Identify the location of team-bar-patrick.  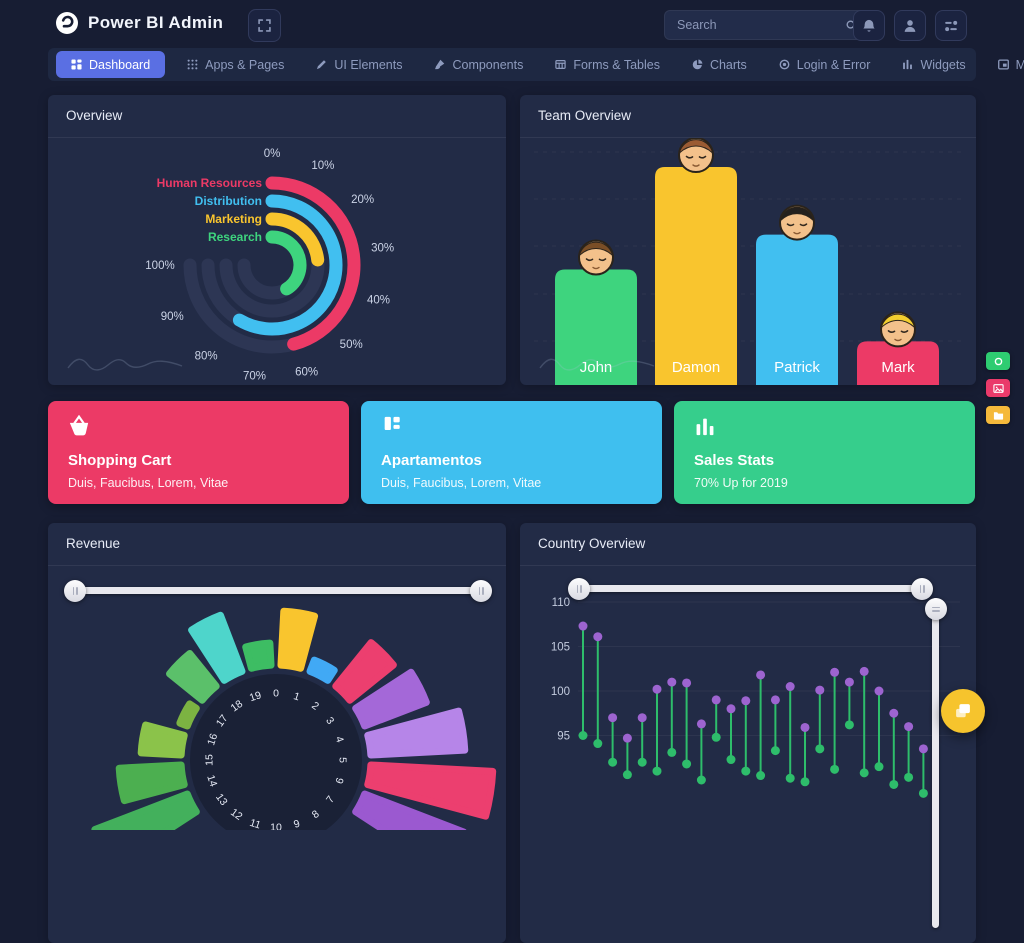
(797, 309).